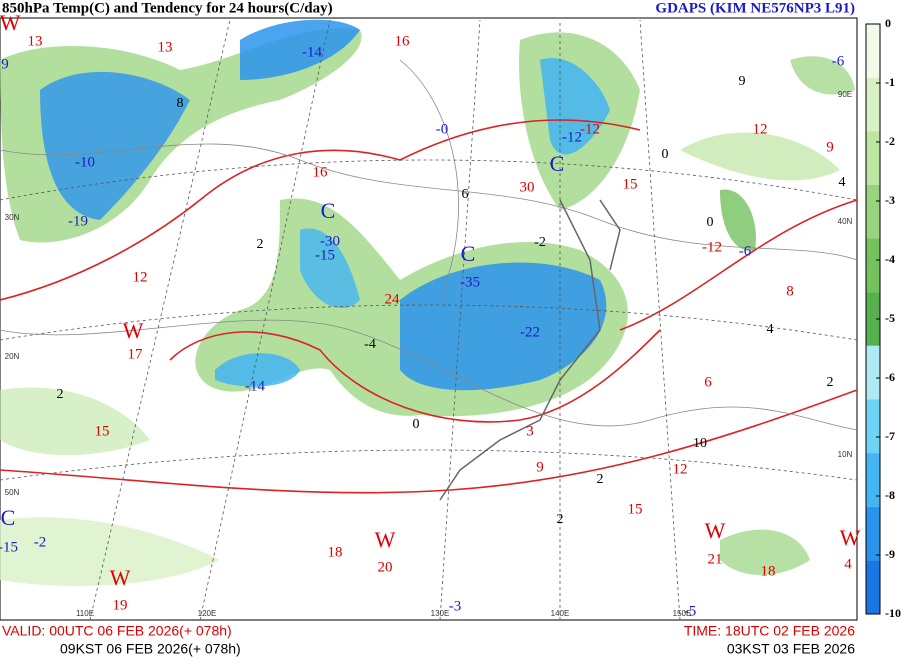 The height and width of the screenshot is (666, 904). Describe the element at coordinates (790, 291) in the screenshot. I see `red-labels: 8` at that location.